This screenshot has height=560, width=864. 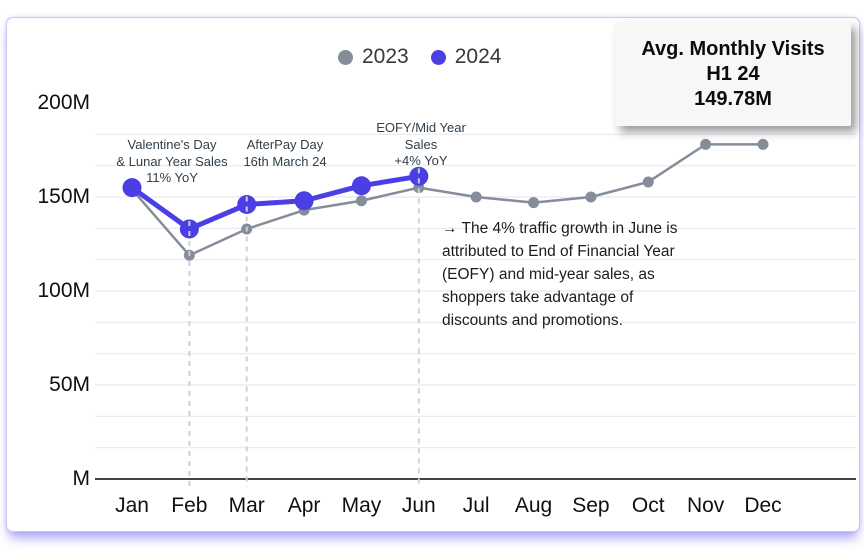 What do you see at coordinates (706, 144) in the screenshot?
I see `data-point-2023-Nov` at bounding box center [706, 144].